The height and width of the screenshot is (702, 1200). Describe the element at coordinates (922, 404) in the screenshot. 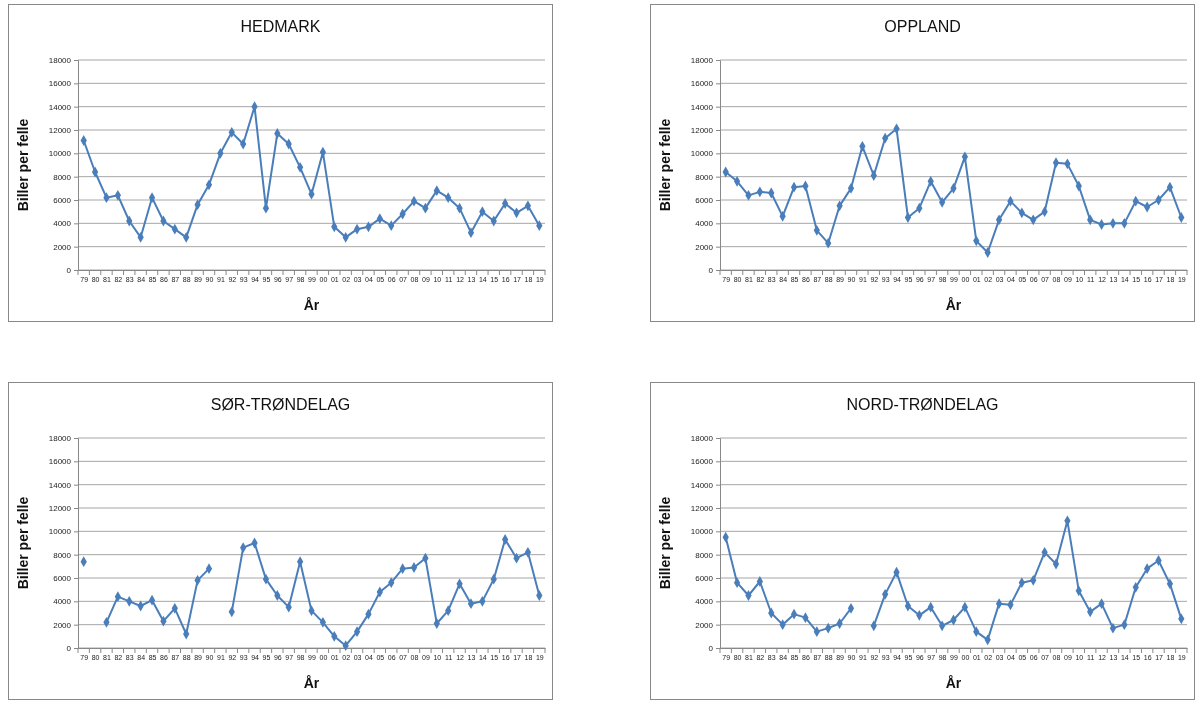

I see `chart-title: NORD-TRØNDELAG` at that location.